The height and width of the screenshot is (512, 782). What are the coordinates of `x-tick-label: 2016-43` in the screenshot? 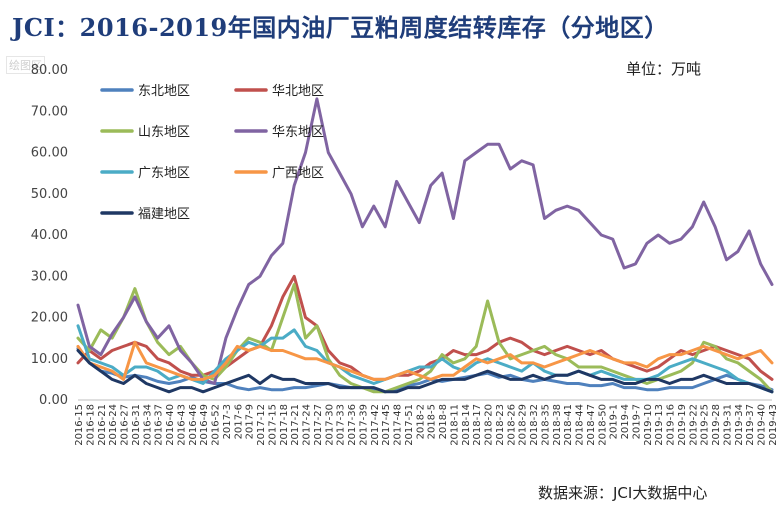 It's located at (181, 425).